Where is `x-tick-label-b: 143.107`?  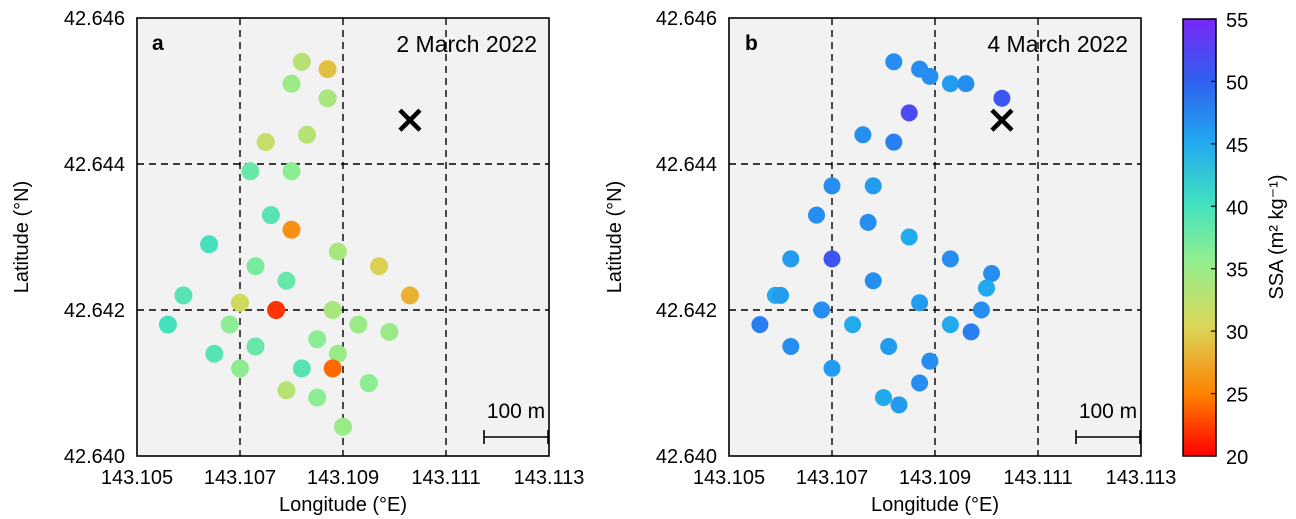 x-tick-label-b: 143.107 is located at coordinates (832, 478).